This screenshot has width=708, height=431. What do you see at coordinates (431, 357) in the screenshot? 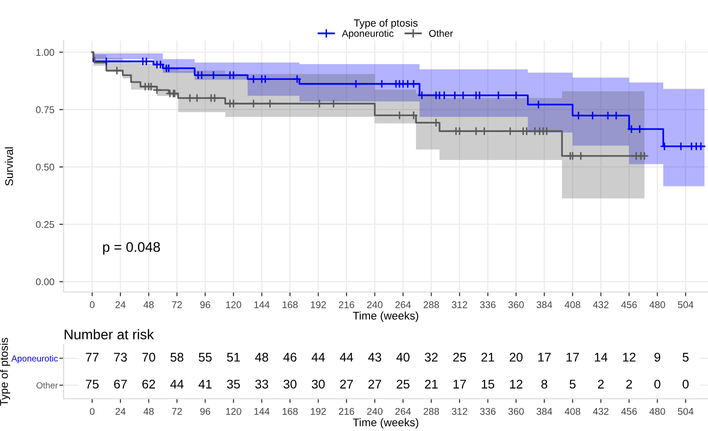
I see `data-label: 32` at bounding box center [431, 357].